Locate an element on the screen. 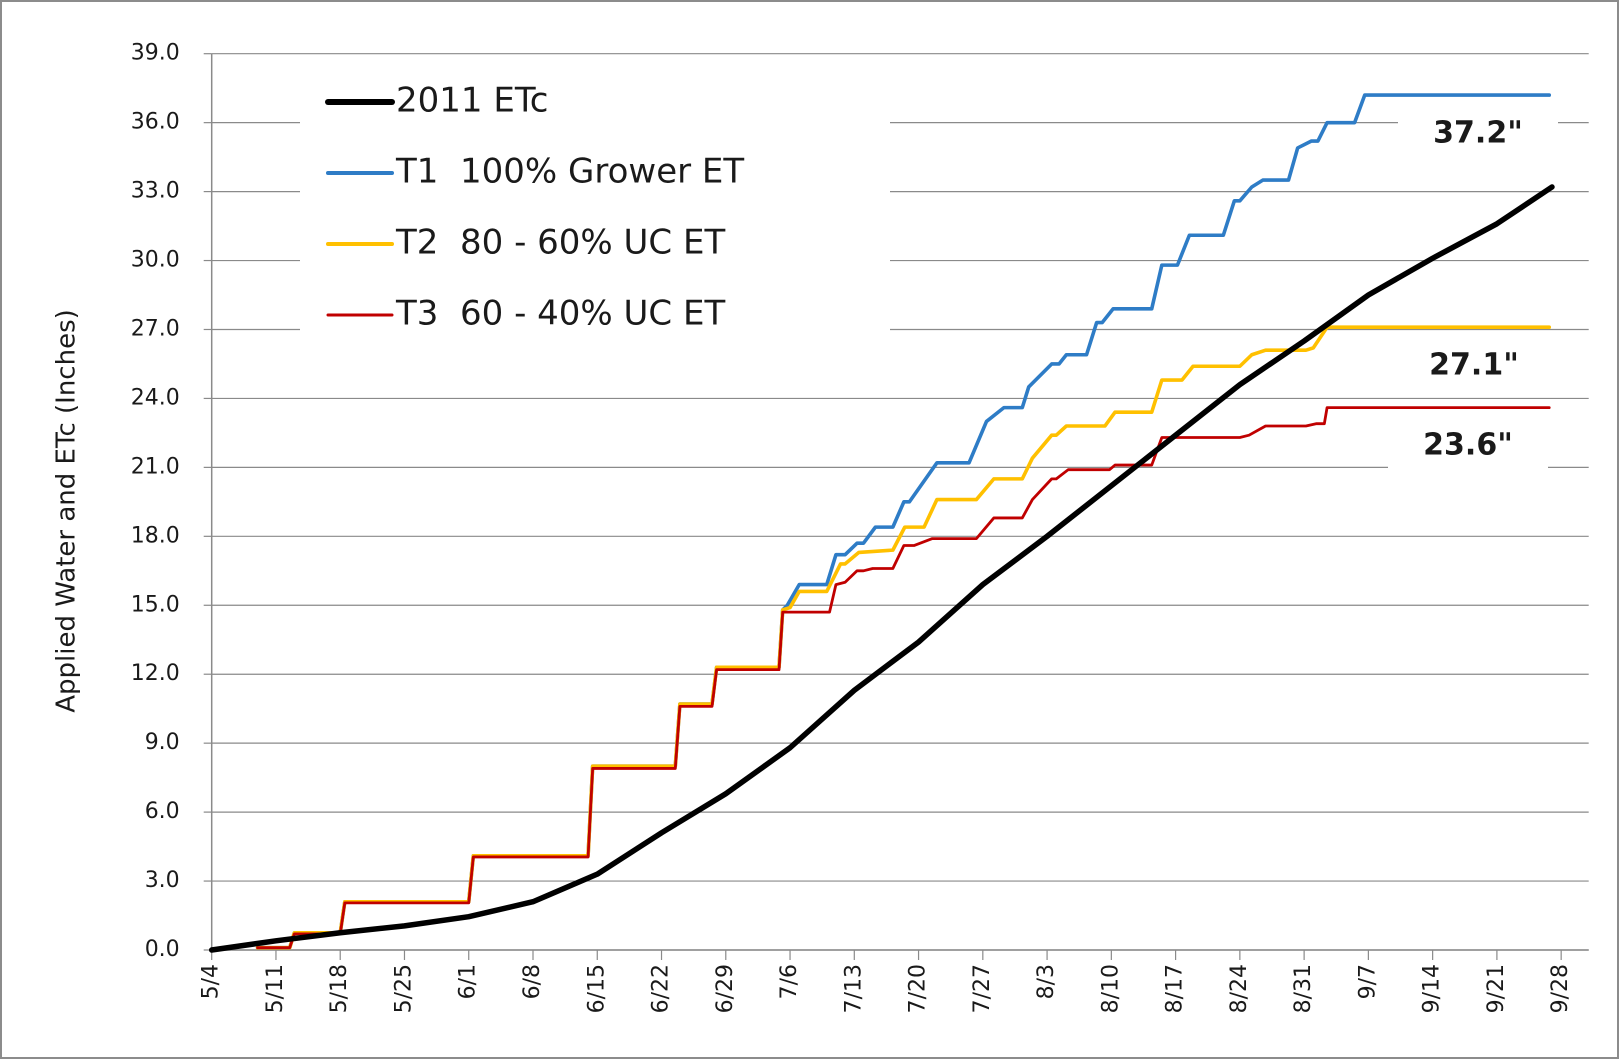  x-tick-label: 7/20 is located at coordinates (918, 988).